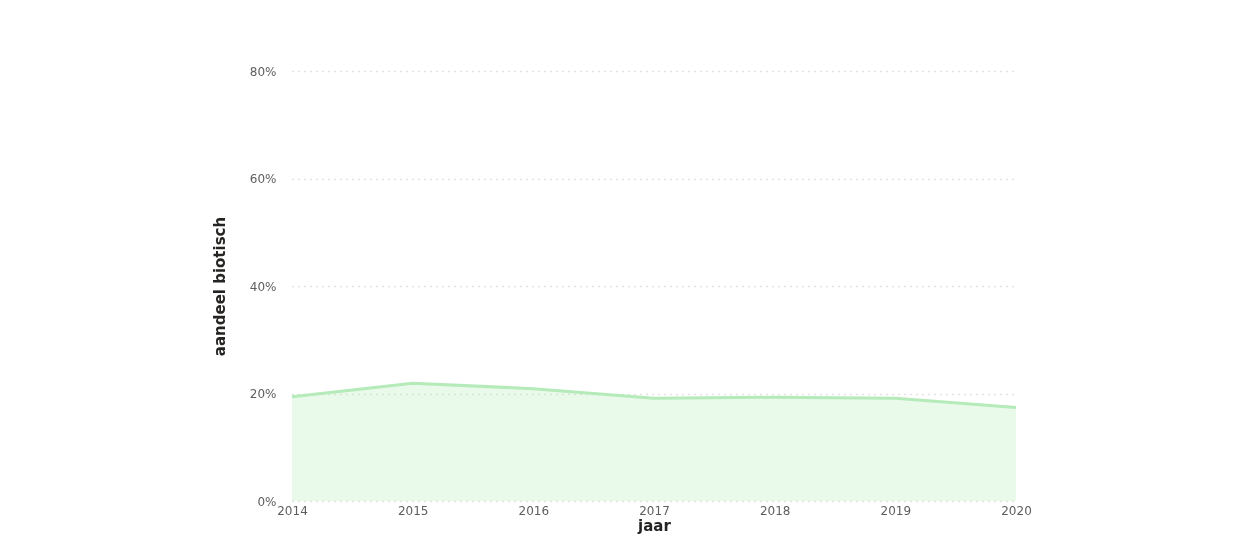 The width and height of the screenshot is (1252, 546). What do you see at coordinates (1016, 510) in the screenshot?
I see `x-tick-label: 2020` at bounding box center [1016, 510].